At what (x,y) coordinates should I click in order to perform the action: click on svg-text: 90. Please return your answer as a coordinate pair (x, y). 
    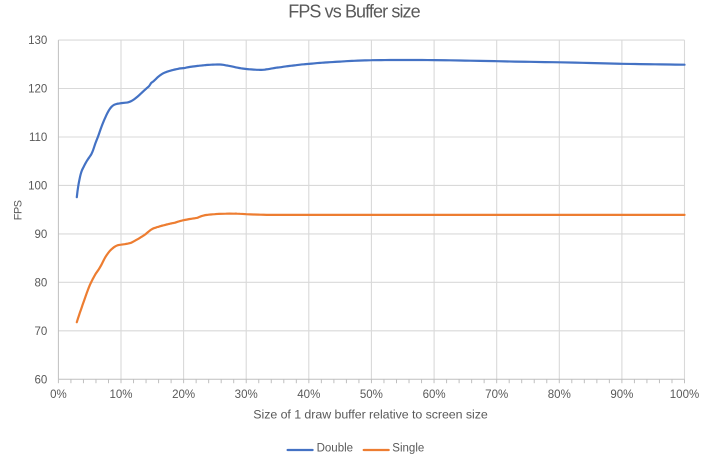
    Looking at the image, I should click on (41, 235).